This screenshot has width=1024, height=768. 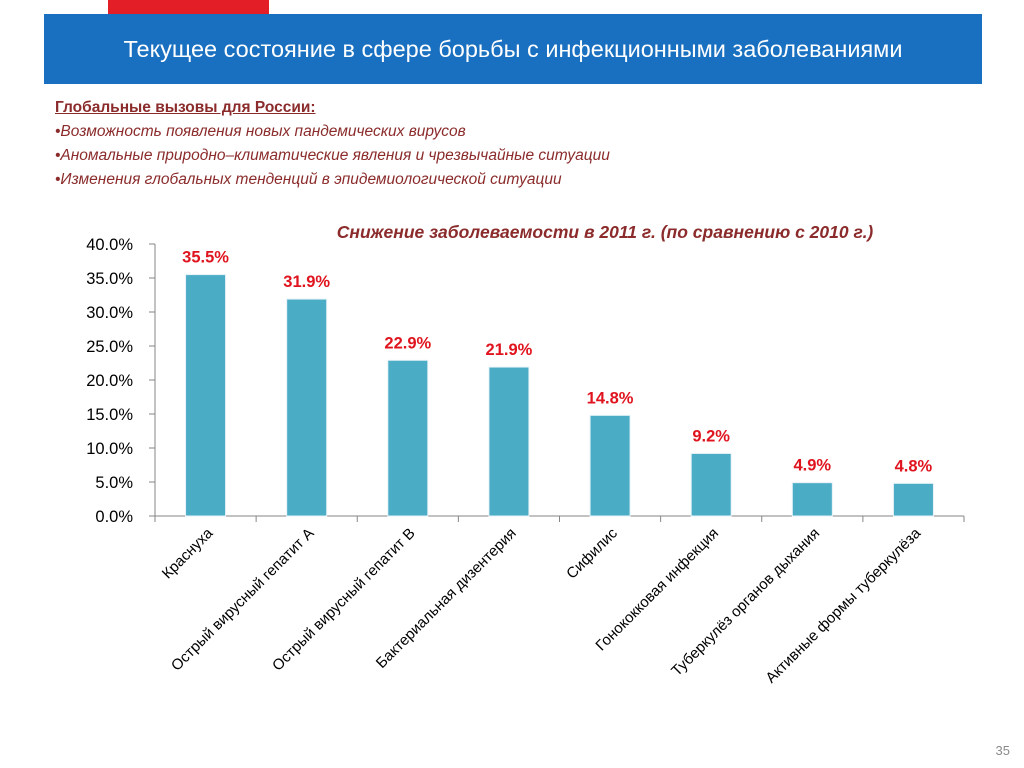 What do you see at coordinates (509, 350) in the screenshot?
I see `data-label: 21.9%` at bounding box center [509, 350].